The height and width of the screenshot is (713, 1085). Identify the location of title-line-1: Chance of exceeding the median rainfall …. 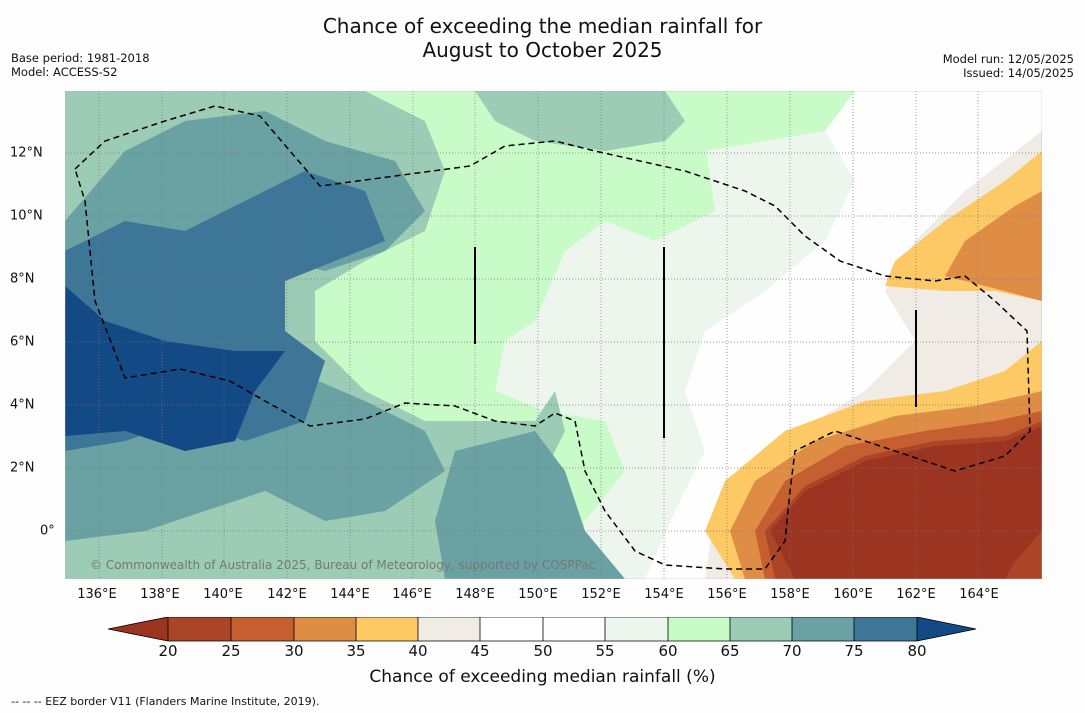
(542, 26).